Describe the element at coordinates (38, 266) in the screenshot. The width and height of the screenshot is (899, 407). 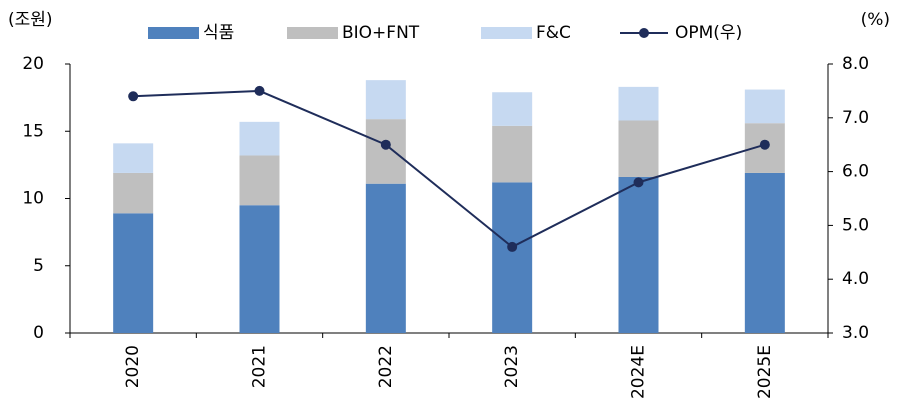
I see `y-tick-label: 5` at that location.